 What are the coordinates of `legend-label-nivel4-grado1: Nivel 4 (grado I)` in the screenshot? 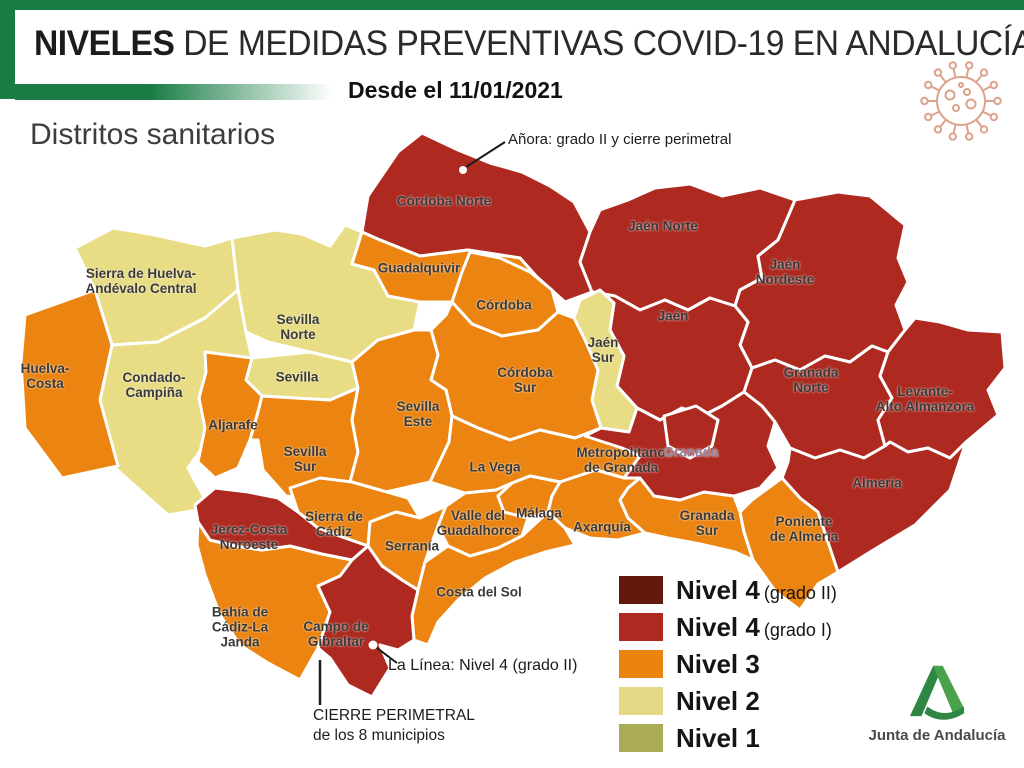 It's located at (754, 627).